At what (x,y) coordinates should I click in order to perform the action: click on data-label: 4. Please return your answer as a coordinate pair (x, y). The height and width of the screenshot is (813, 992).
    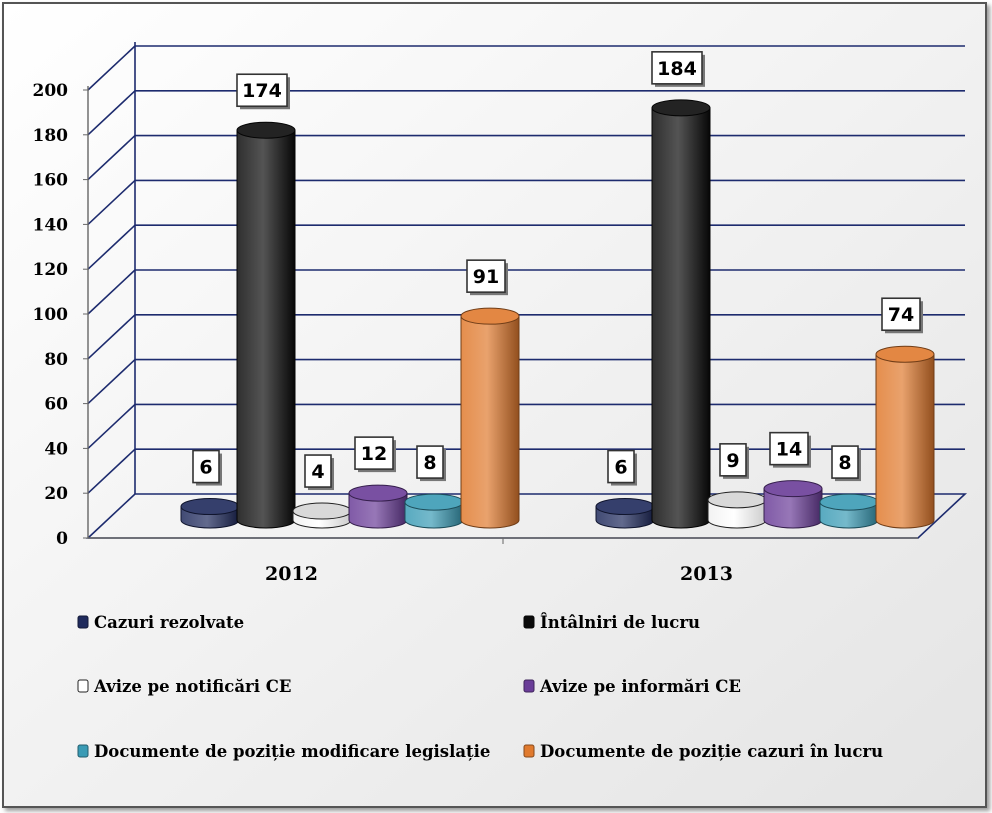
    Looking at the image, I should click on (317, 472).